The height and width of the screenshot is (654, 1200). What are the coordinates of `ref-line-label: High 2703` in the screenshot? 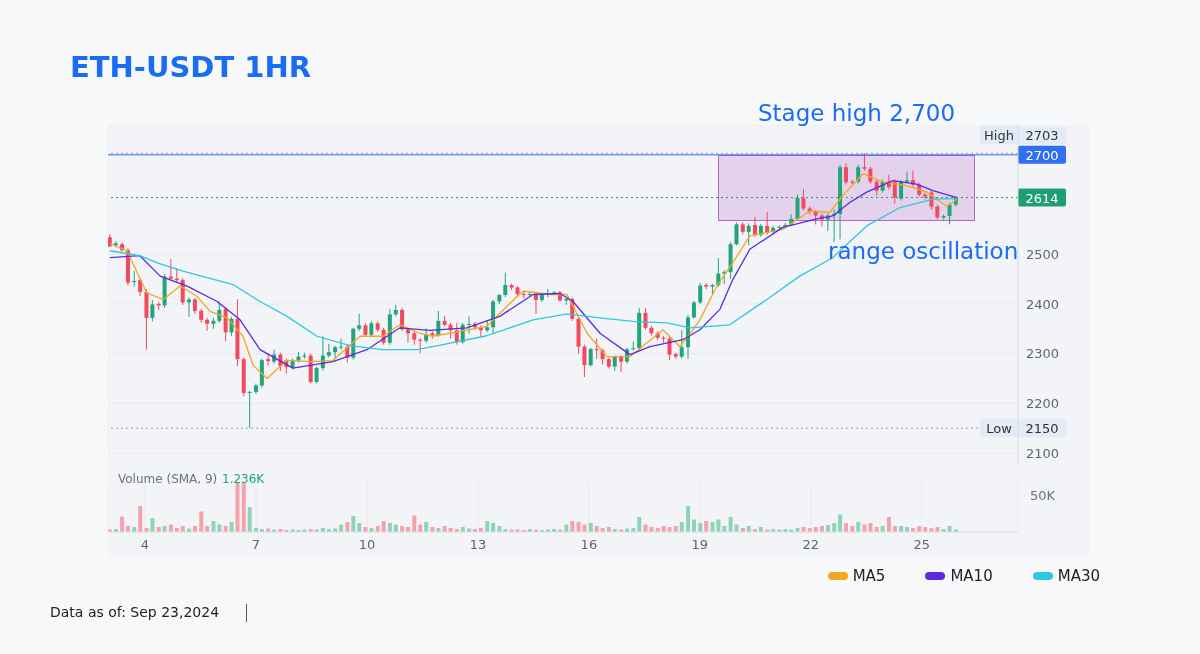 It's located at (1021, 136).